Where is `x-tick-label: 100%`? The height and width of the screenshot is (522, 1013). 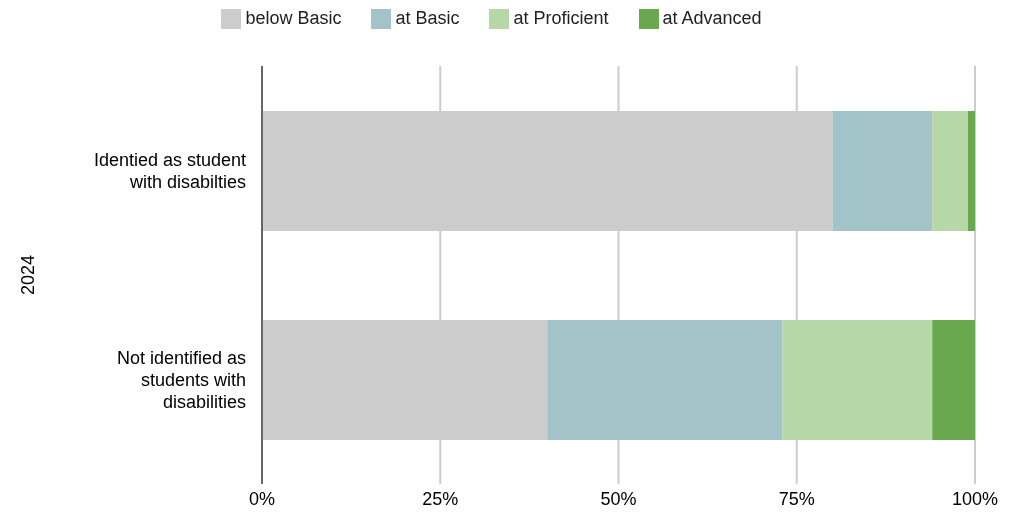 x-tick-label: 100% is located at coordinates (975, 498).